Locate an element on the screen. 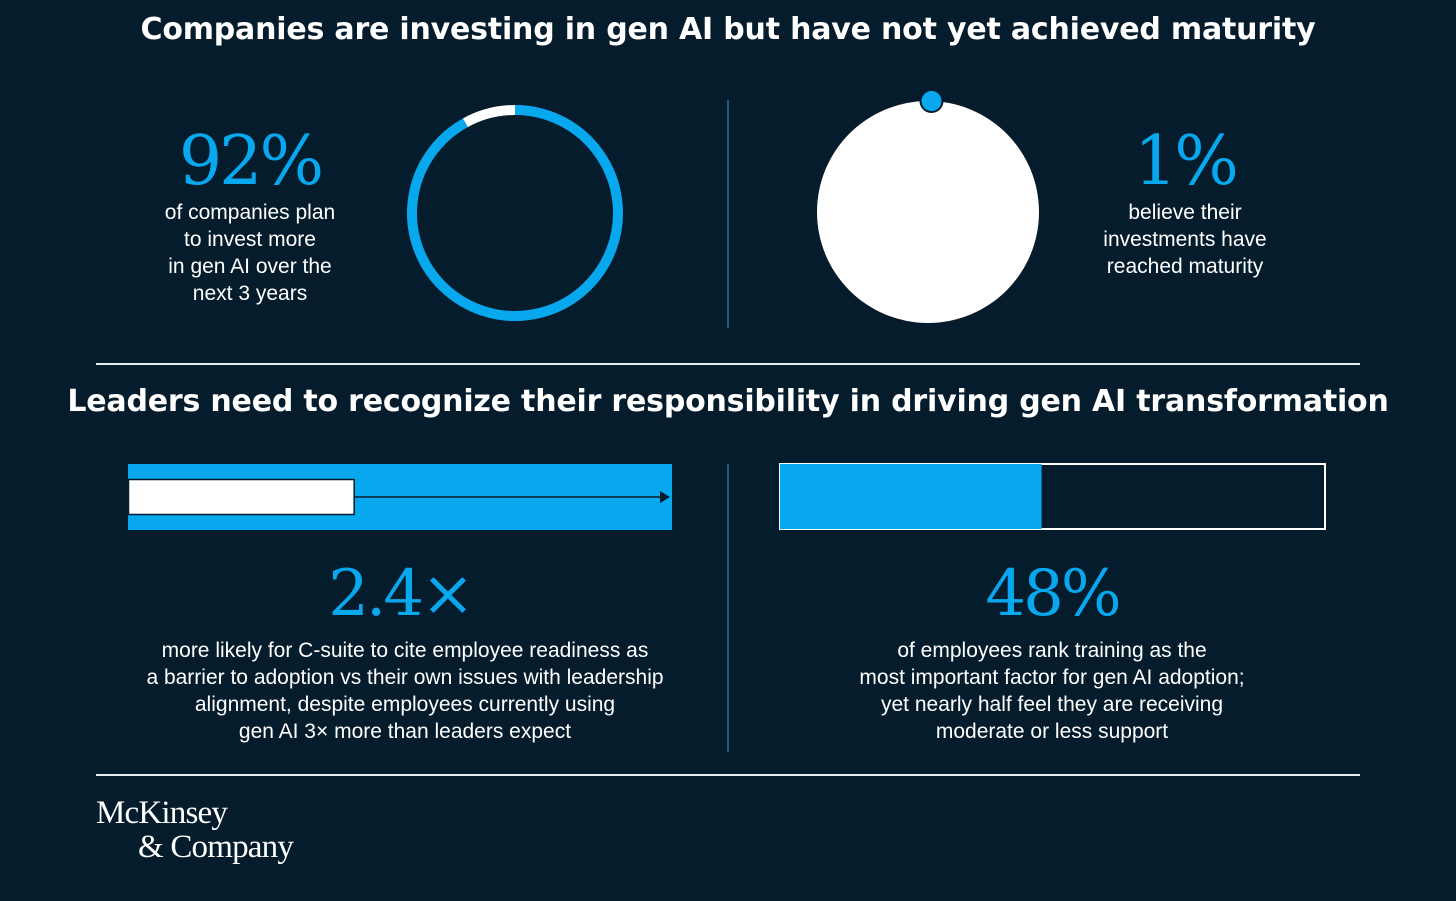 The height and width of the screenshot is (901, 1456). circle-slice-maturity is located at coordinates (931, 101).